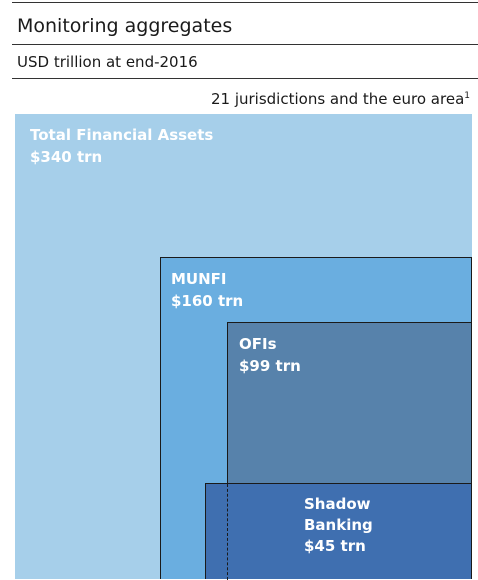 This screenshot has width=478, height=580. I want to click on shadow-banking-value: $45 trn, so click(335, 546).